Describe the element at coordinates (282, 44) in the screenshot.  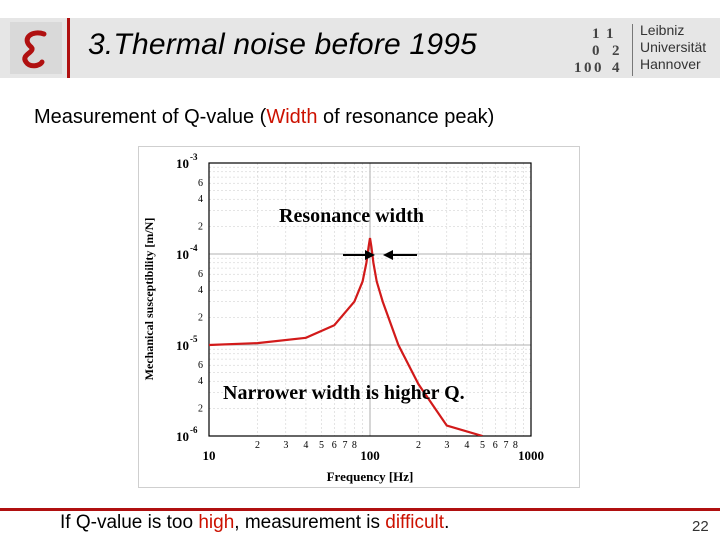
I see `slide-title: 3.Thermal noise before 1995` at that location.